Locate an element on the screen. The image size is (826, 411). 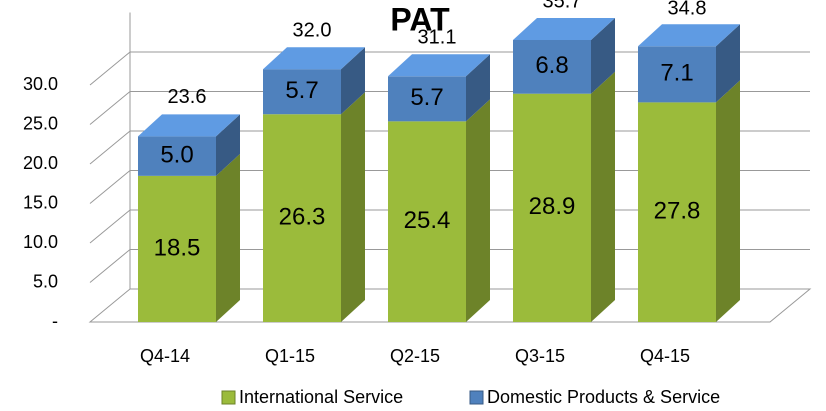
data-label: 27.8 is located at coordinates (677, 211).